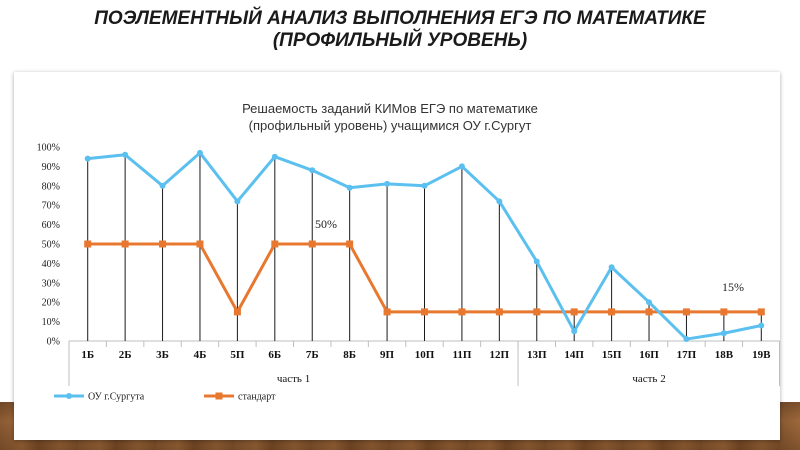  What do you see at coordinates (51, 167) in the screenshot?
I see `y-tick-label: 90%` at bounding box center [51, 167].